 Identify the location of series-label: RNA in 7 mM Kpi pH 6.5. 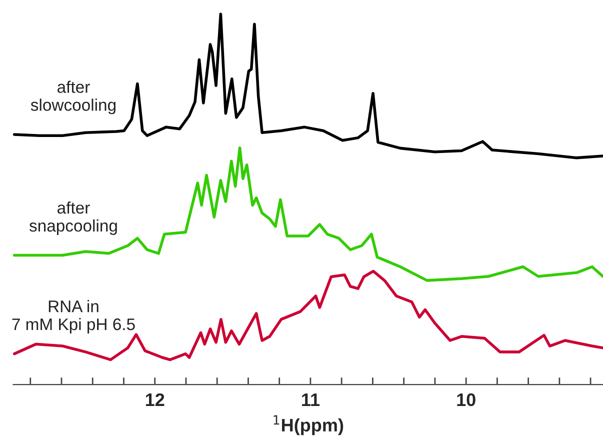
(73, 317).